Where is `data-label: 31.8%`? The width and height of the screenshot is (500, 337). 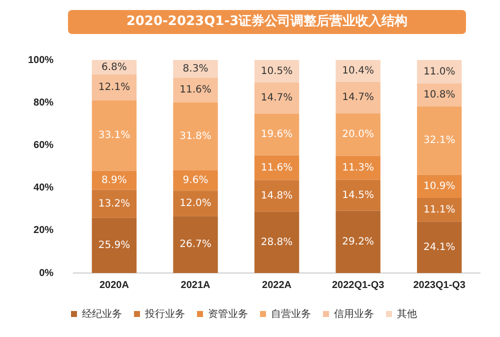 data-label: 31.8% is located at coordinates (196, 136).